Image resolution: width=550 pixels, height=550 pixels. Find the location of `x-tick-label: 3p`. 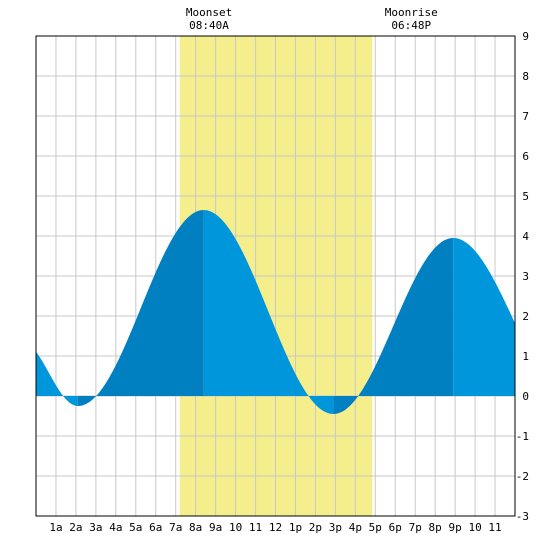

x-tick-label: 3p is located at coordinates (335, 527).